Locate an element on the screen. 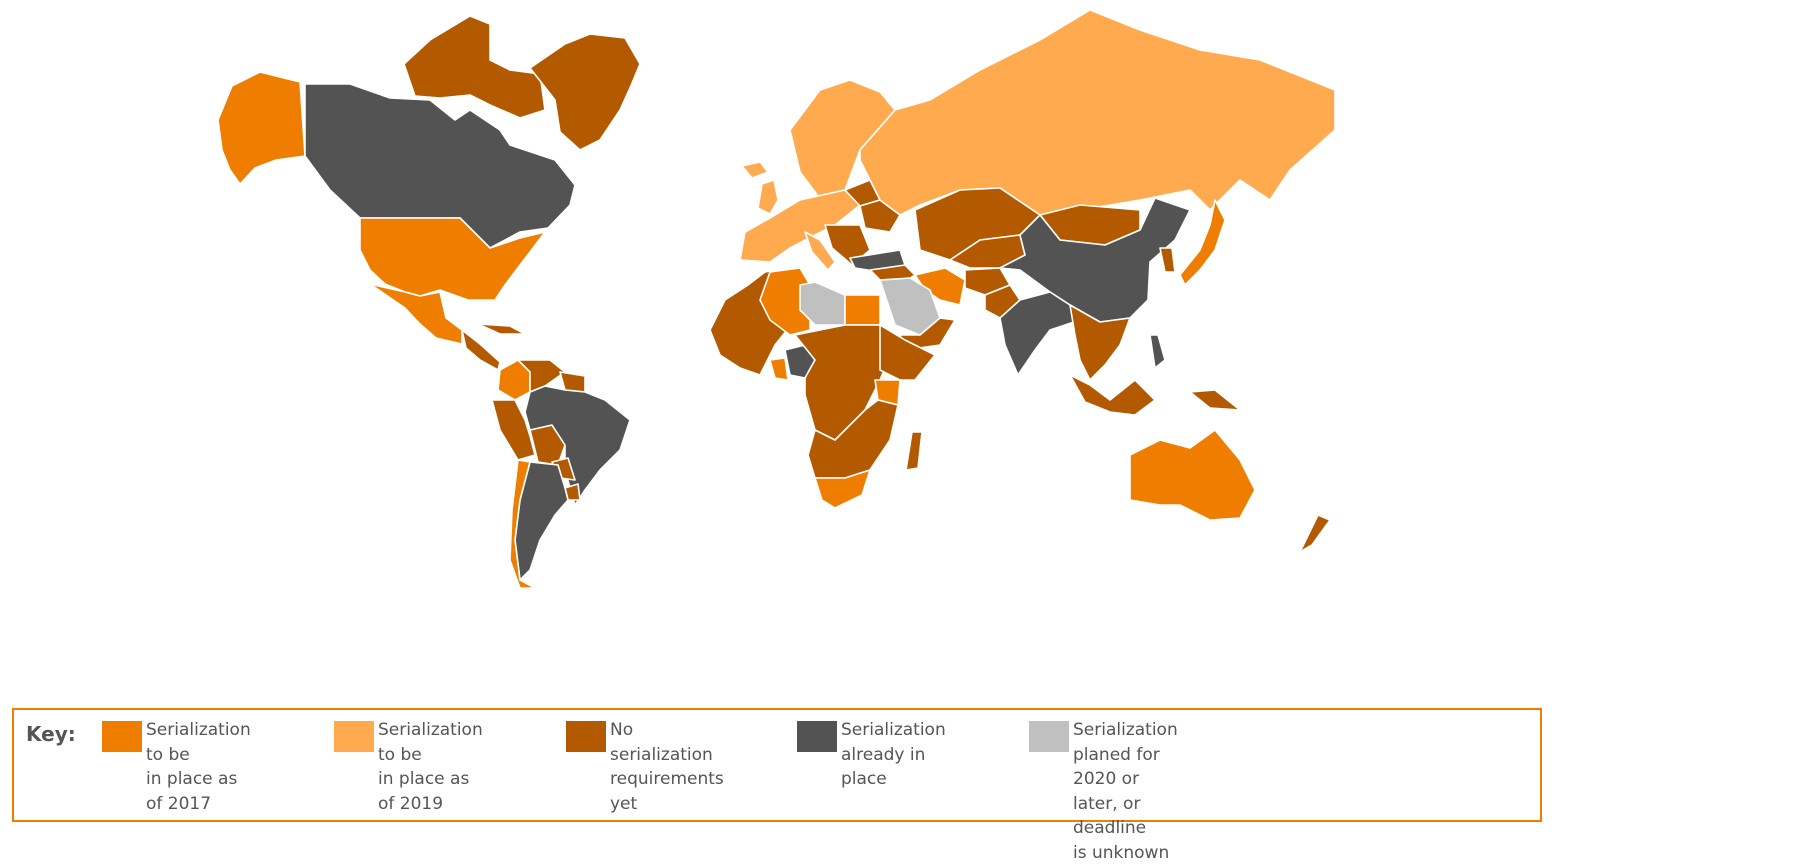 The image size is (1796, 865). region-middle-east is located at coordinates (892, 272).